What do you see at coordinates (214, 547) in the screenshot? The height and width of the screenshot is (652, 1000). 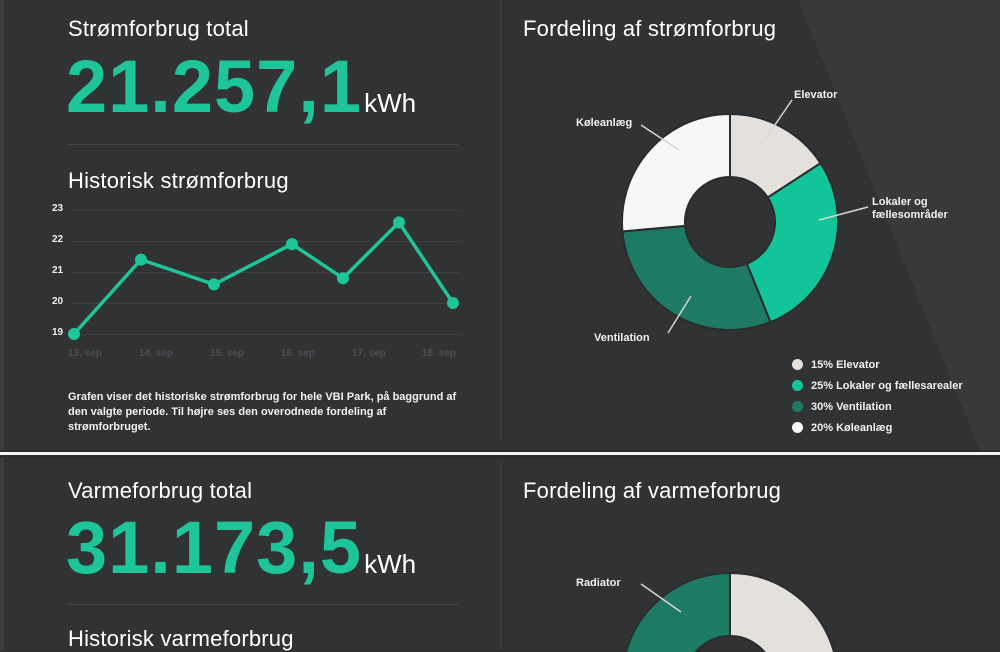 I see `heating-total-number: 31.173,5` at bounding box center [214, 547].